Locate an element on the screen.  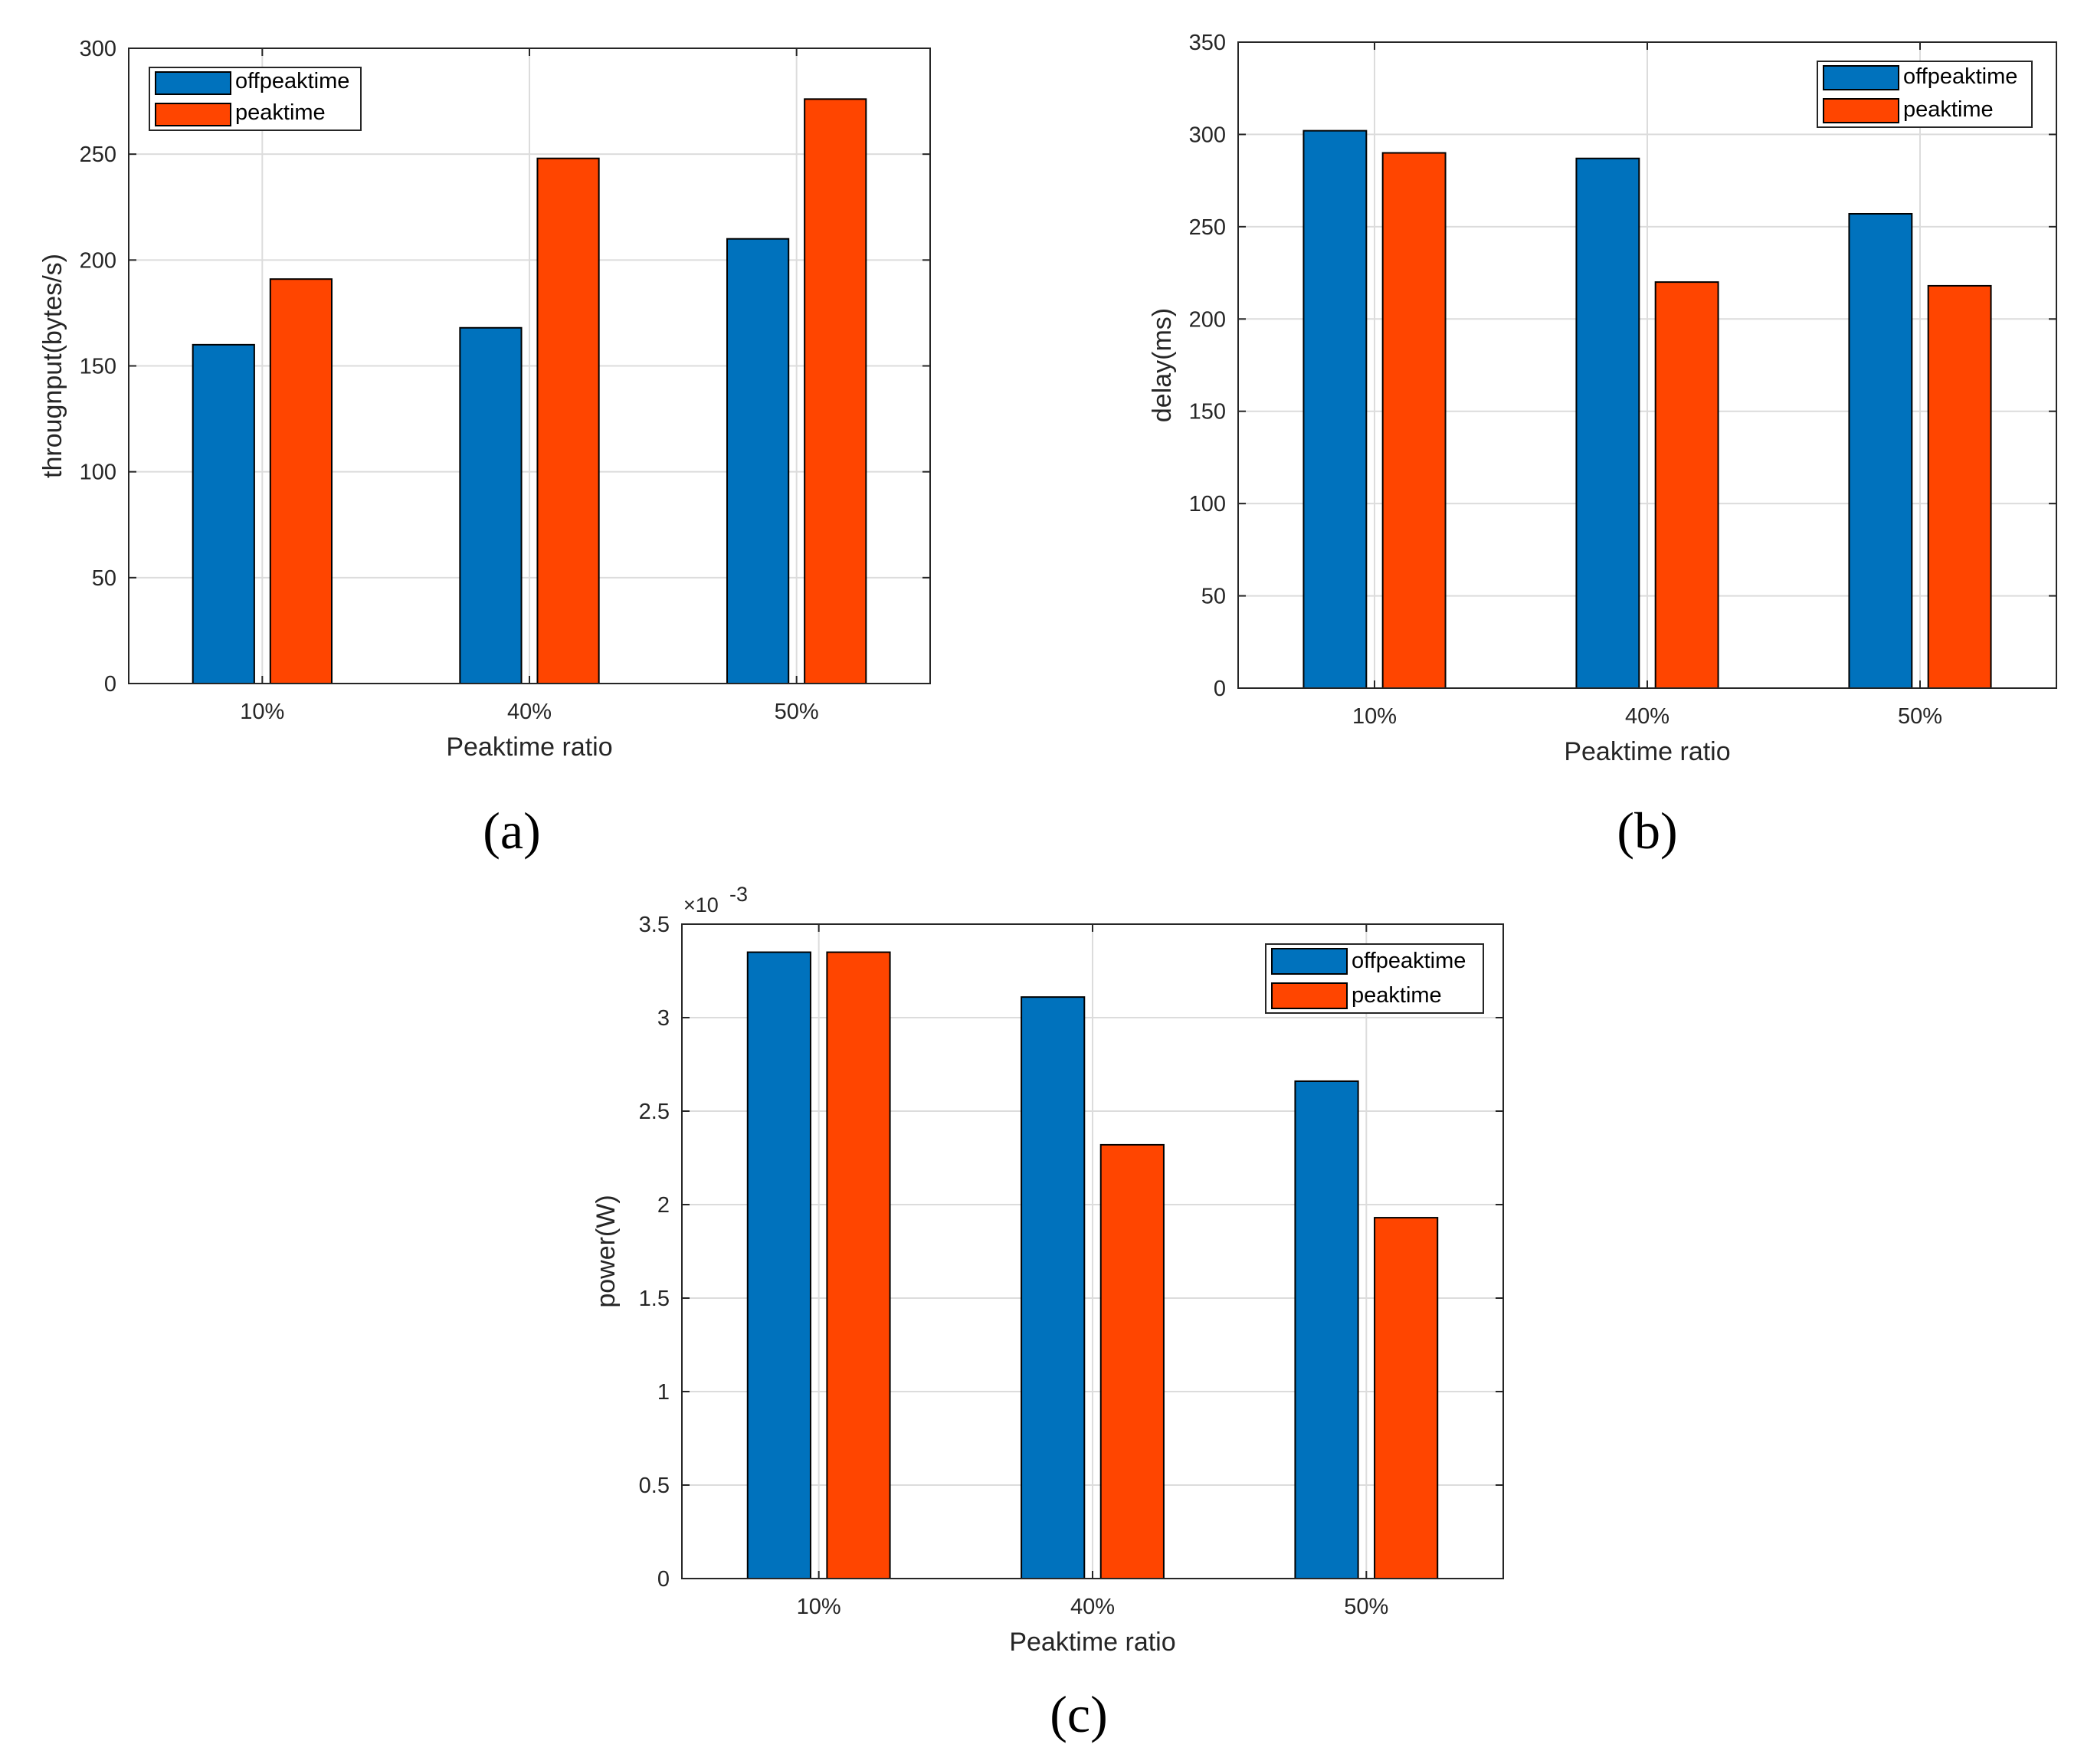
y-tick-label: 1 is located at coordinates (664, 1392).